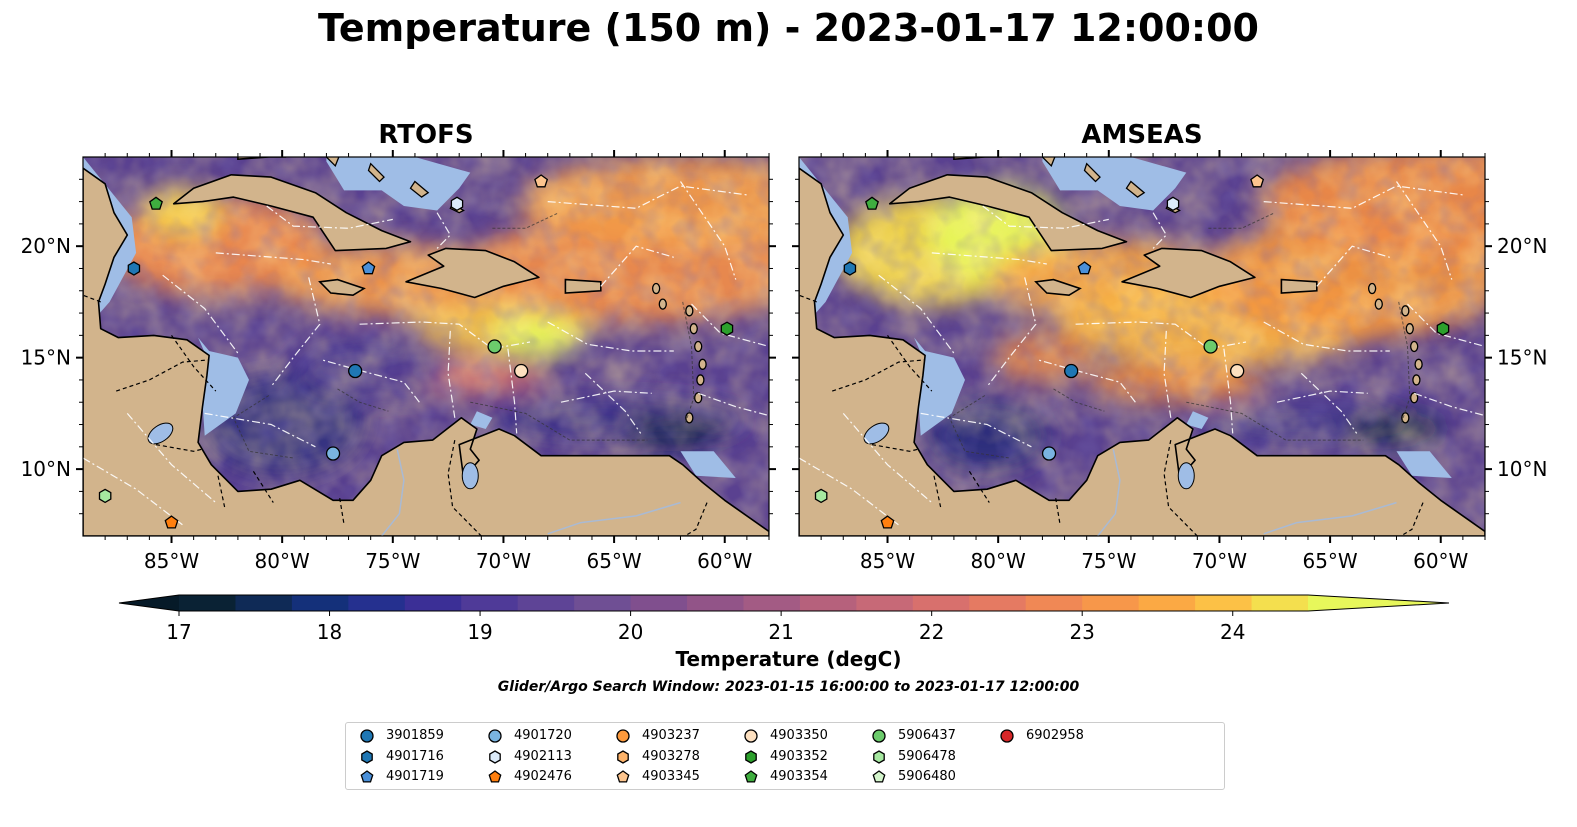  I want to click on legend-label: 4903352, so click(799, 756).